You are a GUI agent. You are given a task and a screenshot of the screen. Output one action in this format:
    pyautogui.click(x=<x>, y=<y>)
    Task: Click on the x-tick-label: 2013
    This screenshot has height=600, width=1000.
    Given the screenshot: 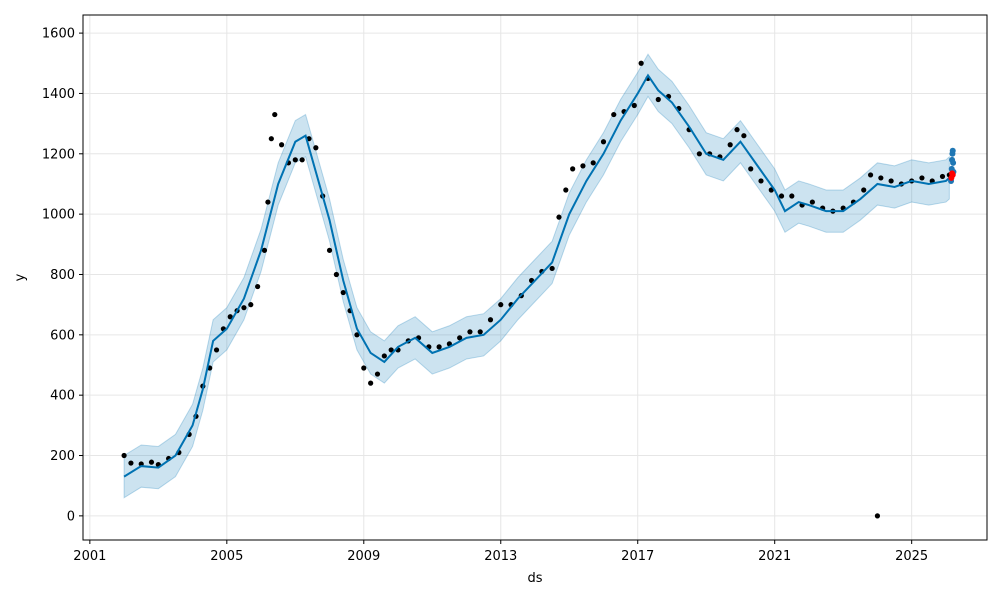 What is the action you would take?
    pyautogui.click(x=500, y=556)
    